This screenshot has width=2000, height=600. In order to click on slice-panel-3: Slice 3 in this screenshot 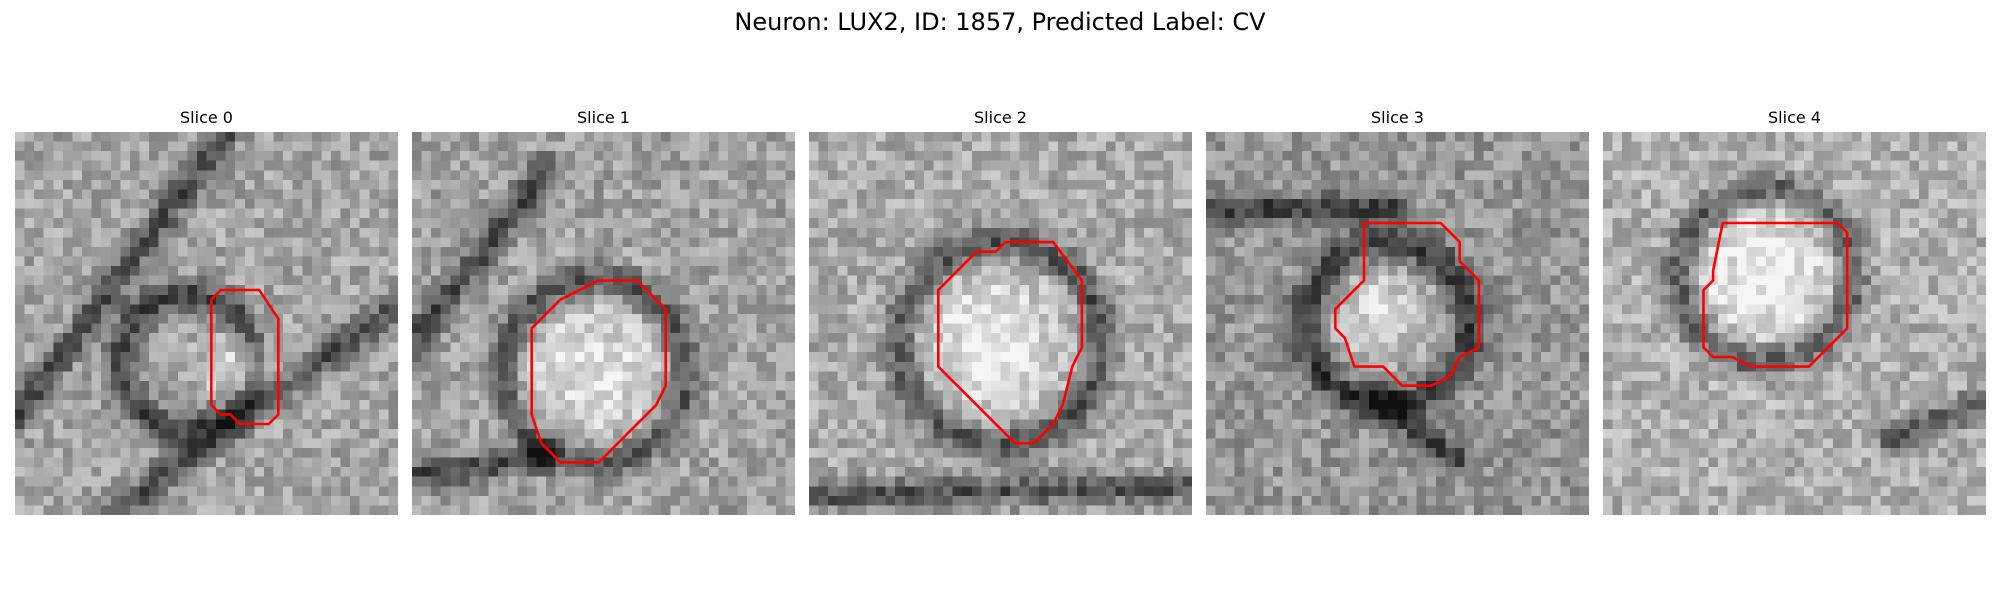, I will do `click(1397, 311)`.